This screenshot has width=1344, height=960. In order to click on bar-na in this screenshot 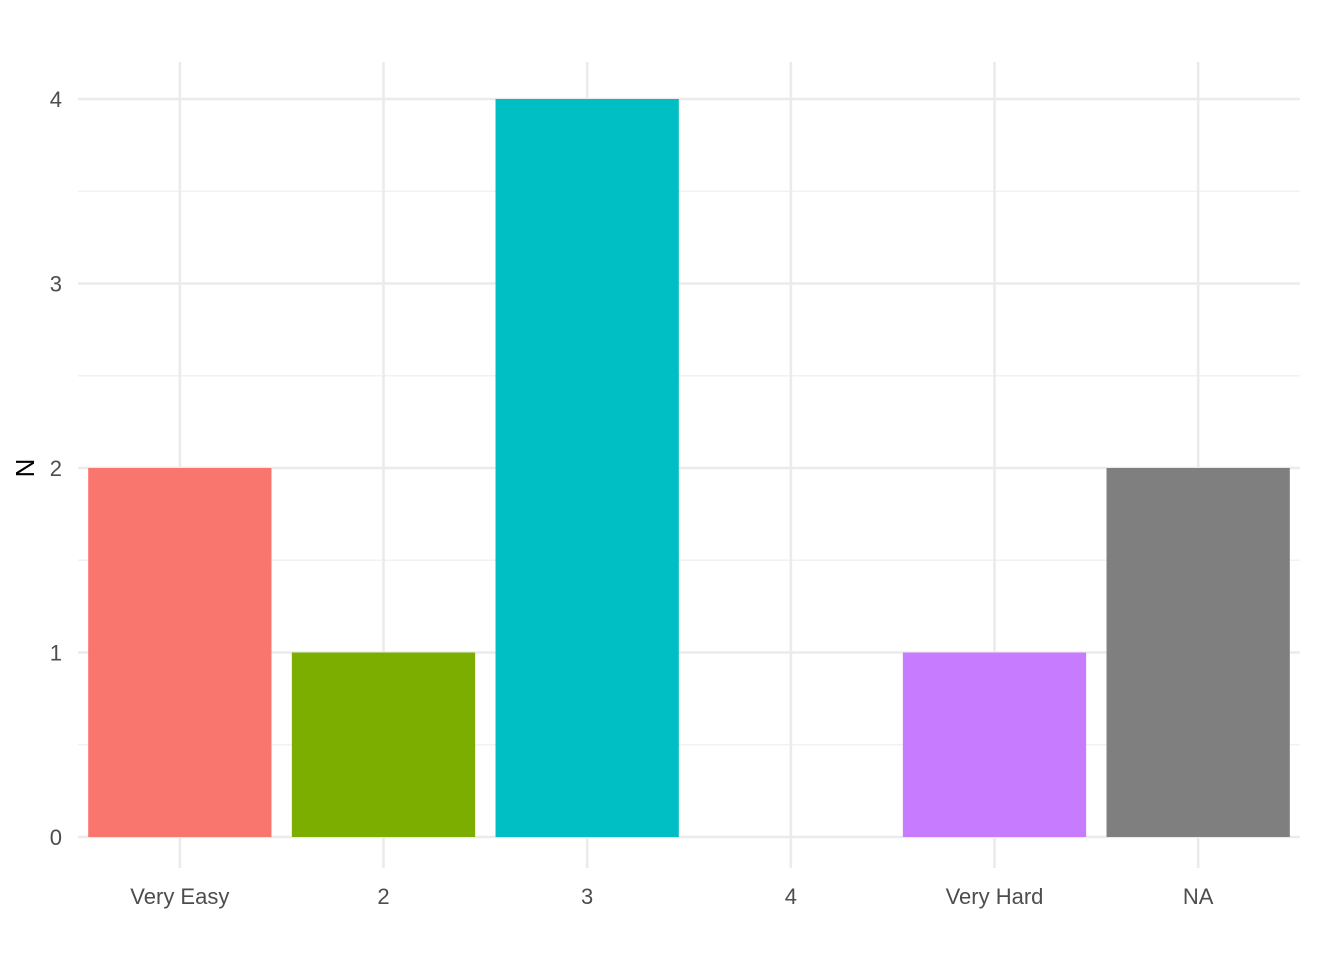, I will do `click(1198, 652)`.